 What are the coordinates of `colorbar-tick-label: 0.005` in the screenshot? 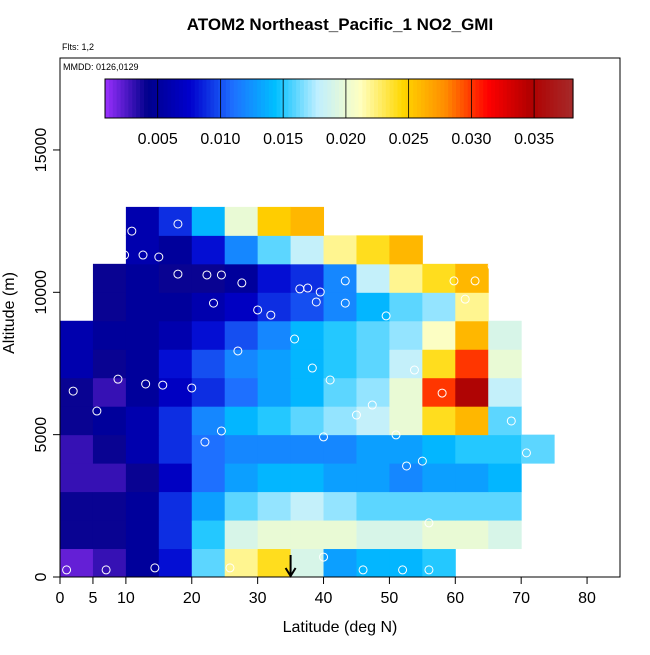 It's located at (158, 139).